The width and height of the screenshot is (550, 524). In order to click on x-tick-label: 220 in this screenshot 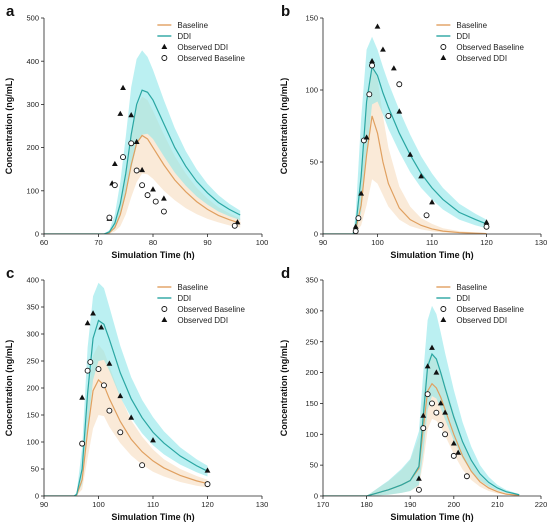, I will do `click(541, 504)`.